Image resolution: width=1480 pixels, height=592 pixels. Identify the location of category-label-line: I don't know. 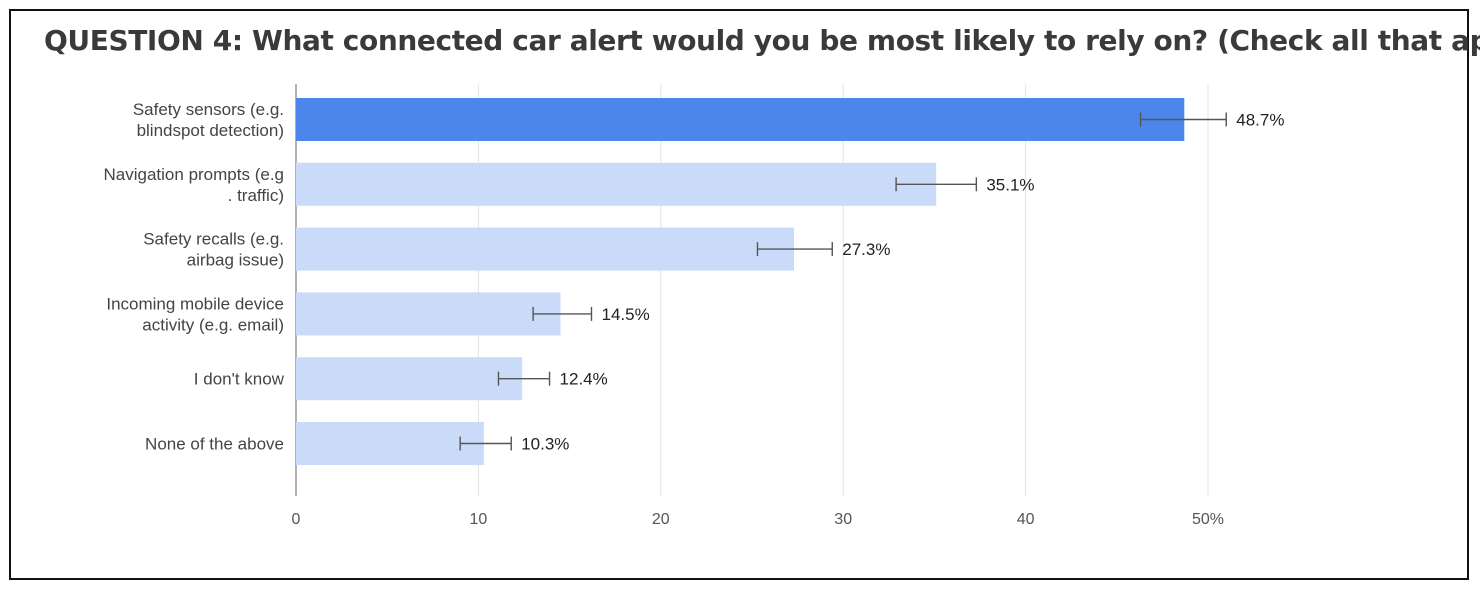
(239, 379).